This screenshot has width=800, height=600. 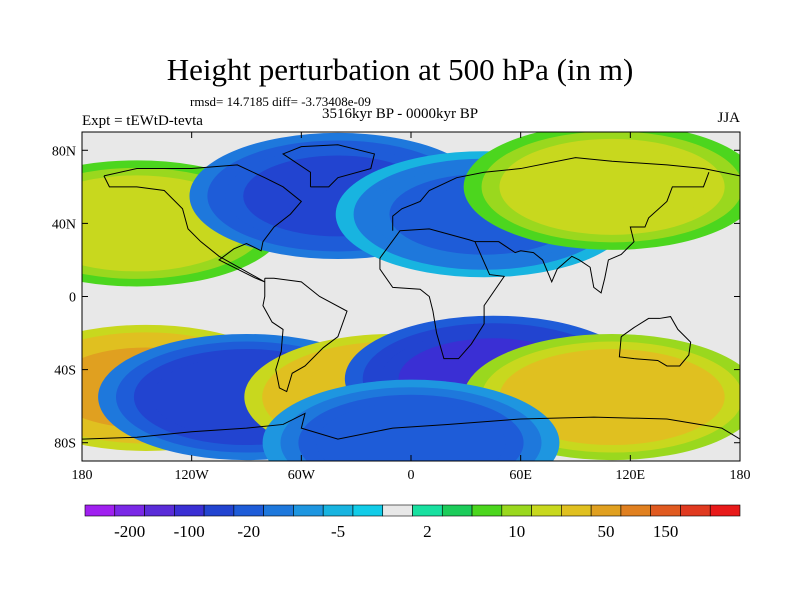 What do you see at coordinates (400, 69) in the screenshot?
I see `chart-title: Height perturbation at 500 hPa (in m)` at bounding box center [400, 69].